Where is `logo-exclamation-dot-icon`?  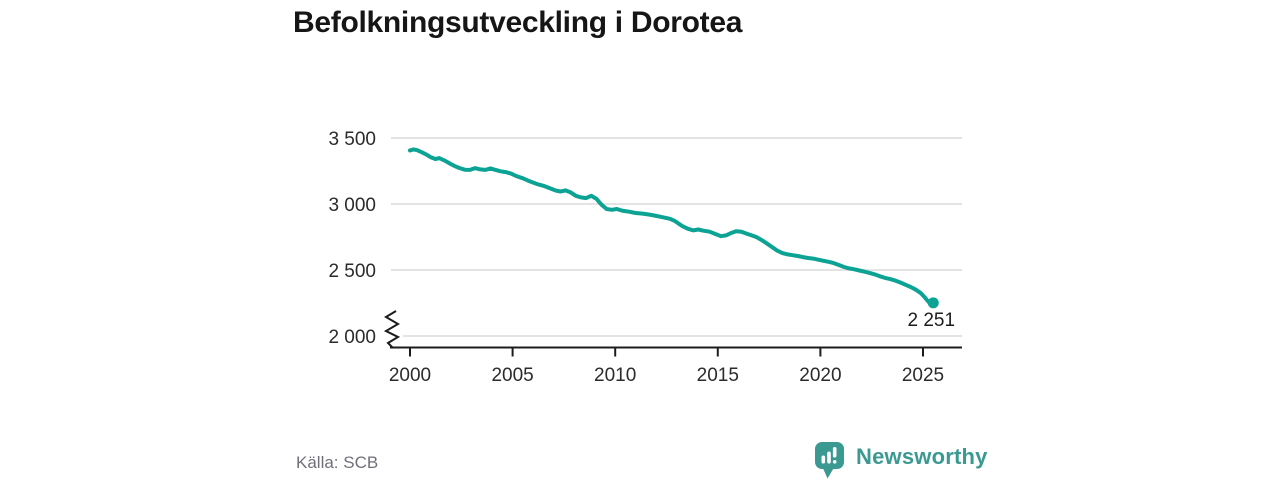 logo-exclamation-dot-icon is located at coordinates (834, 462).